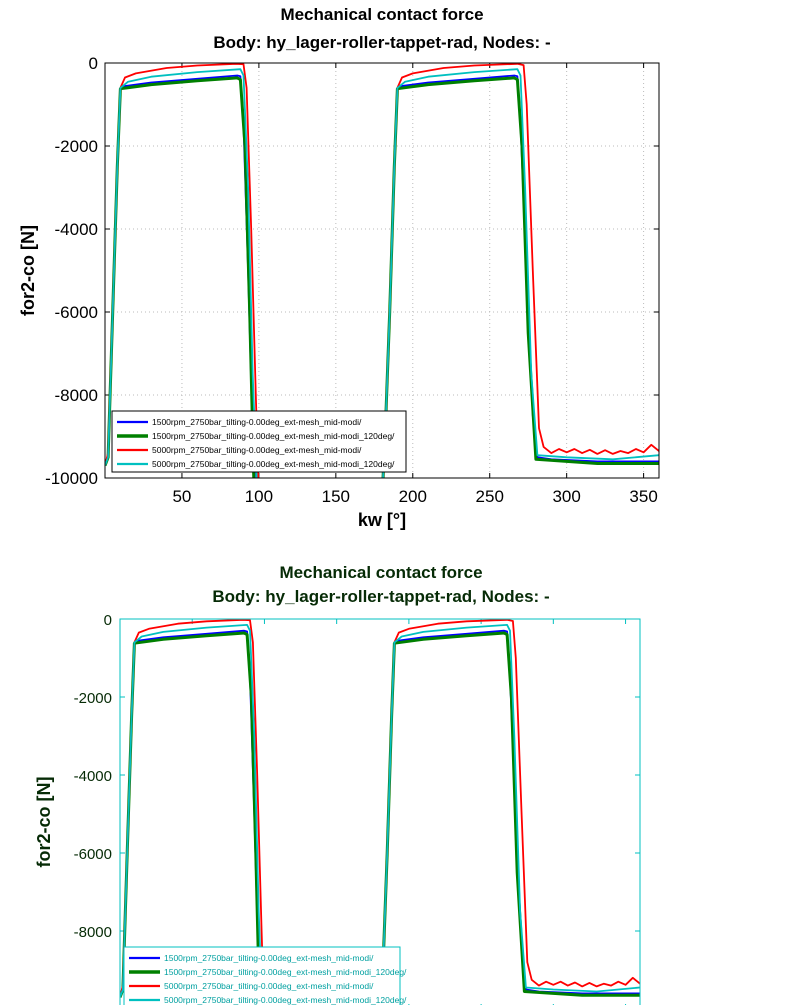 The height and width of the screenshot is (1005, 804). What do you see at coordinates (490, 496) in the screenshot?
I see `x-tick-label: 250` at bounding box center [490, 496].